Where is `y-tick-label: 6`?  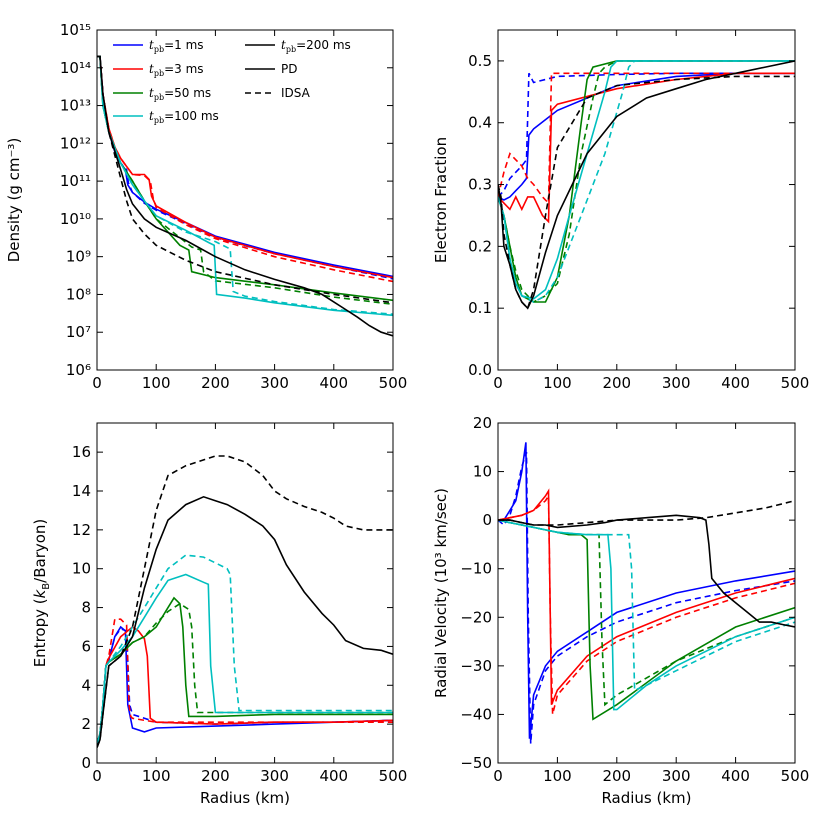
y-tick-label: 6 is located at coordinates (86, 646).